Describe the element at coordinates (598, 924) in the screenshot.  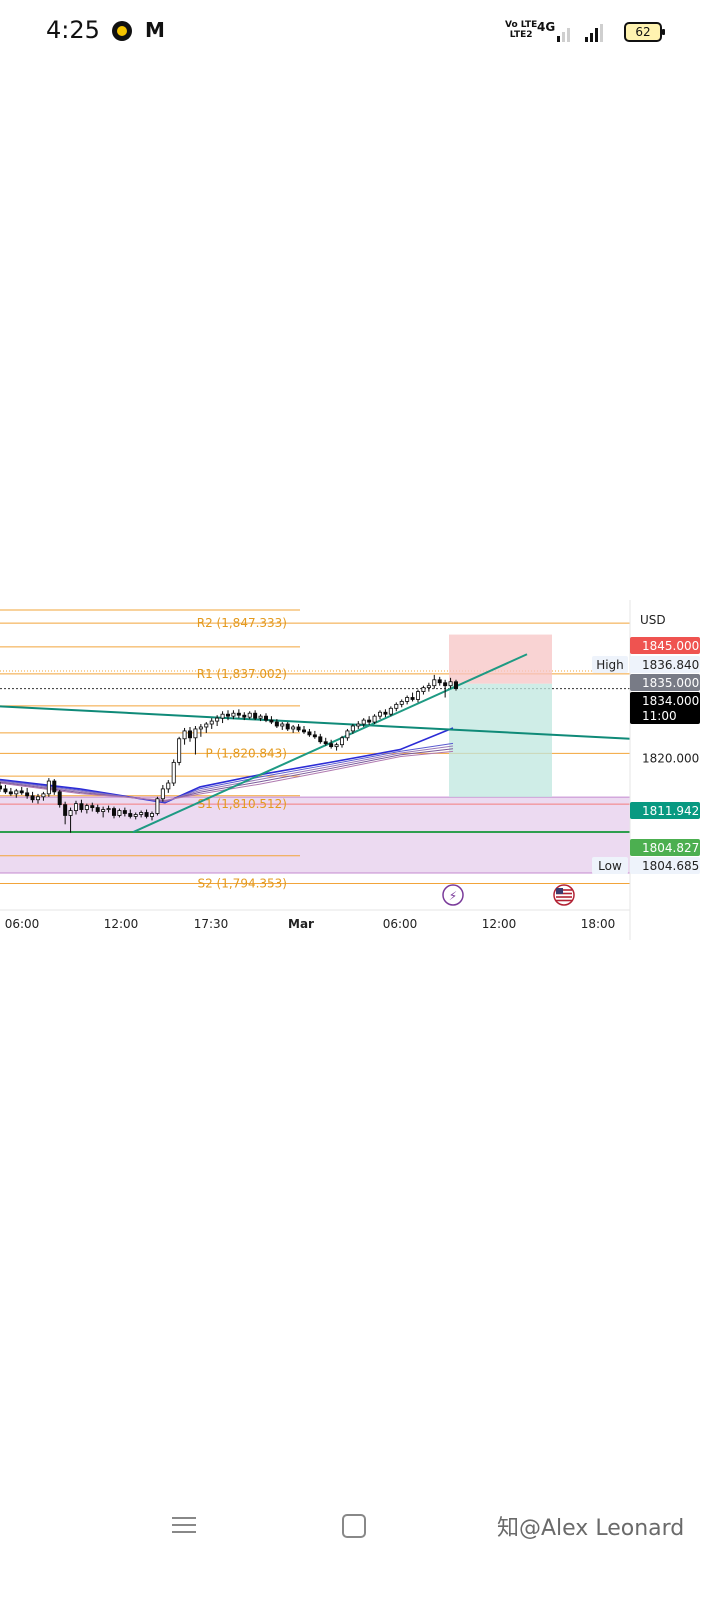
I see `time-tick-6: 18:00` at that location.